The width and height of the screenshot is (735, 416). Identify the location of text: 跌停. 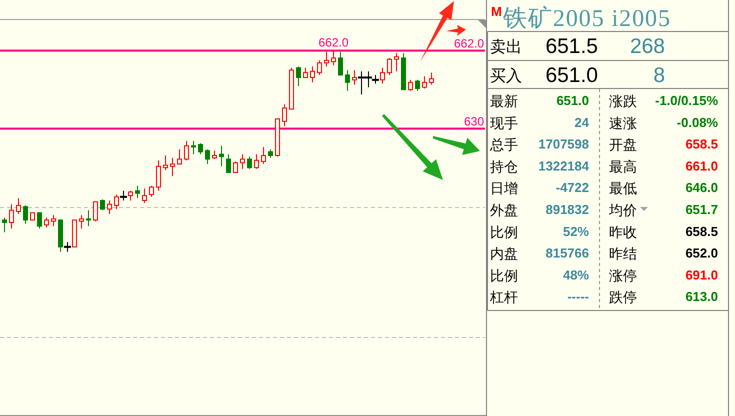
(623, 297).